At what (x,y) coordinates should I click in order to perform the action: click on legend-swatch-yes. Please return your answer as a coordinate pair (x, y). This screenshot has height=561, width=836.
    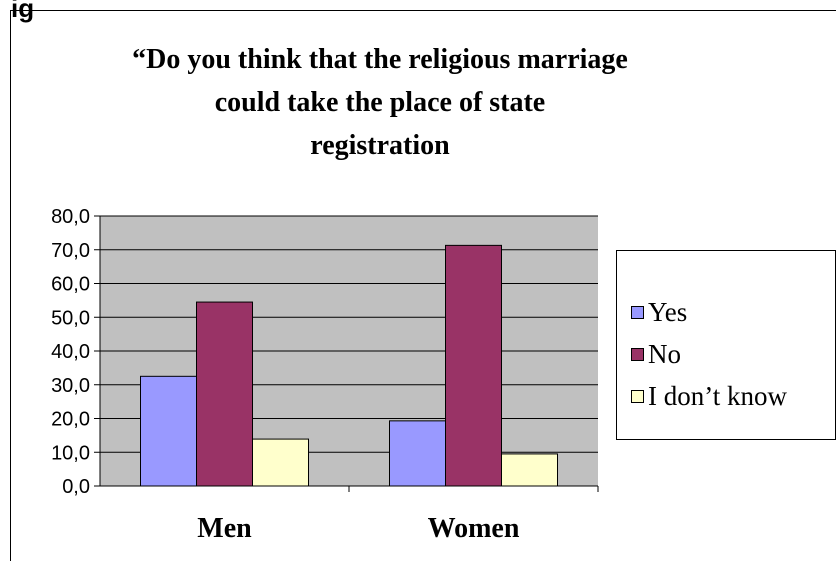
    Looking at the image, I should click on (637, 312).